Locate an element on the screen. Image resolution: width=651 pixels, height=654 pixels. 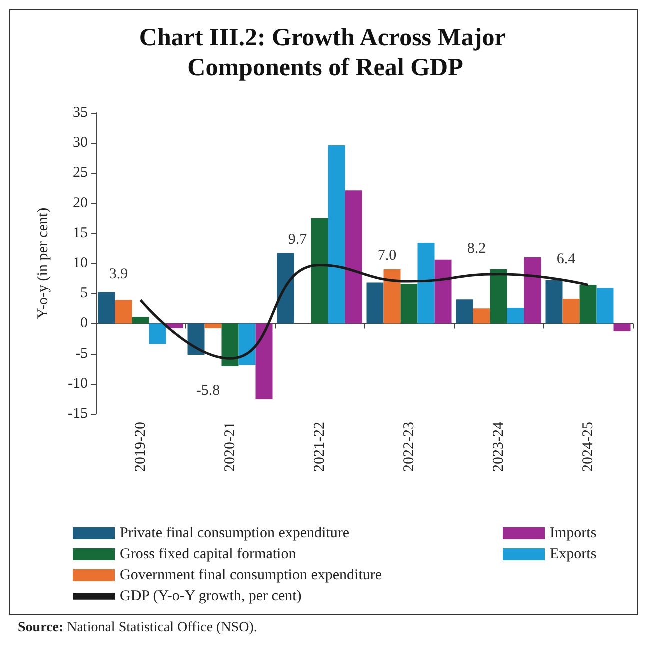
x-tick-label: 2021-22 is located at coordinates (320, 447).